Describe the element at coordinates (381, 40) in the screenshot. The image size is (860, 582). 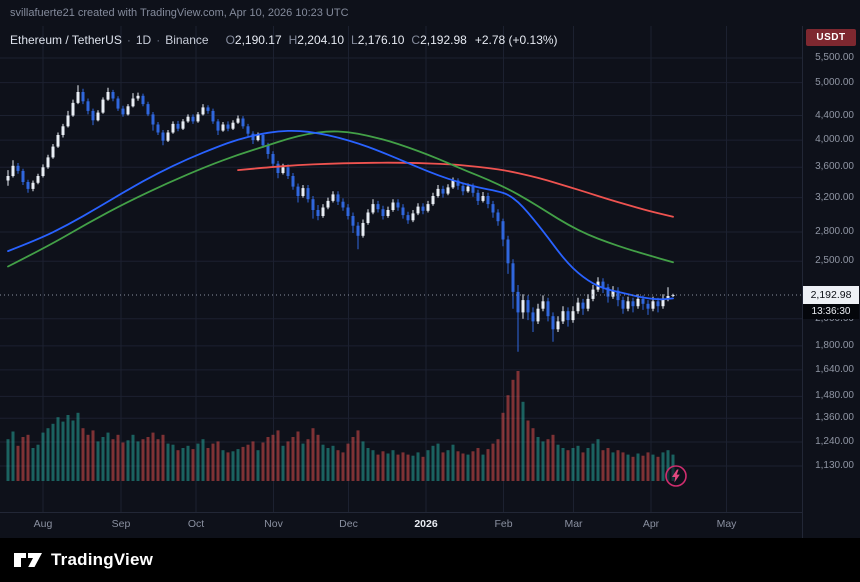
I see `low-value: 2,176.10` at that location.